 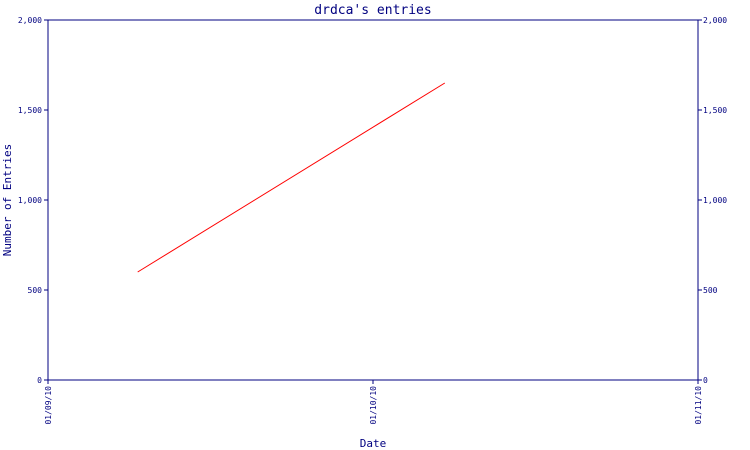 What do you see at coordinates (39, 380) in the screenshot?
I see `y-tick-label-left: 0` at bounding box center [39, 380].